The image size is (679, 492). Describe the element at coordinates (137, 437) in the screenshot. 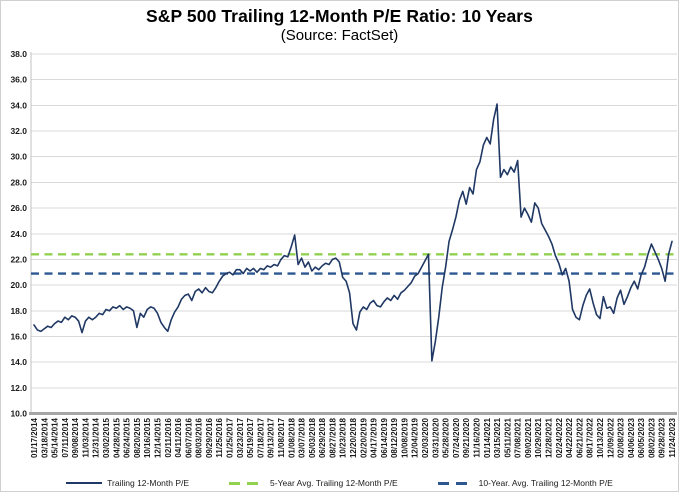

I see `x-tick-label: 08/20/2015` at that location.